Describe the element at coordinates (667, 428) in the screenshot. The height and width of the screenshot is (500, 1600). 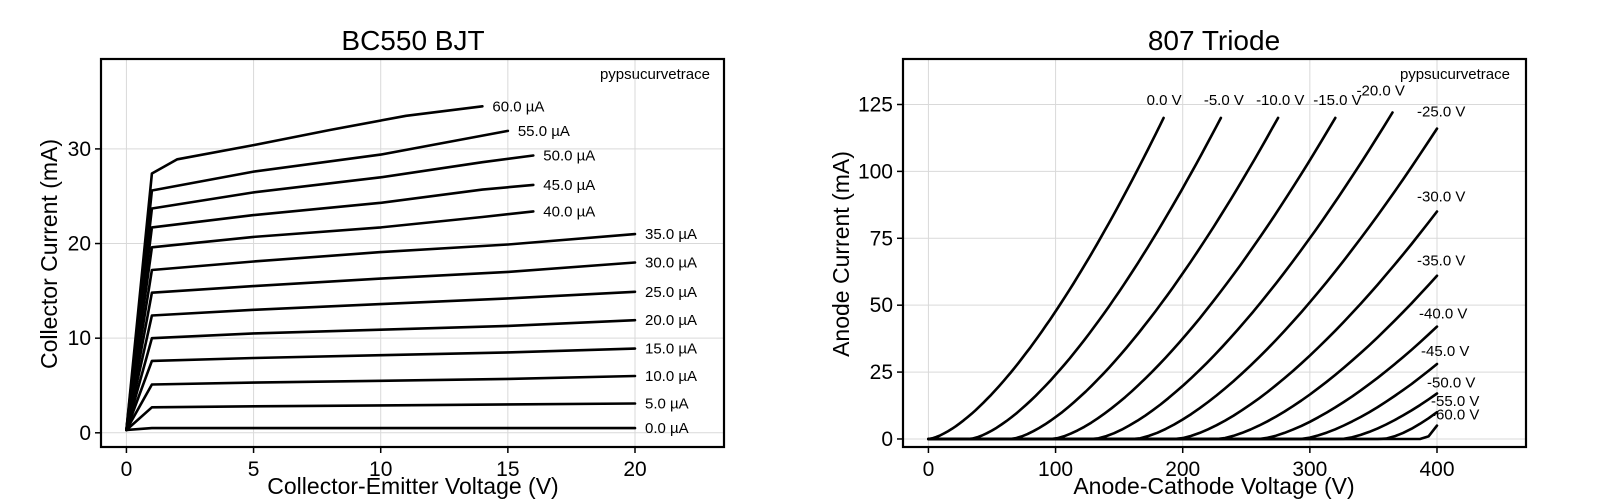
I see `bjt-curve-label: 0.0 µA` at that location.